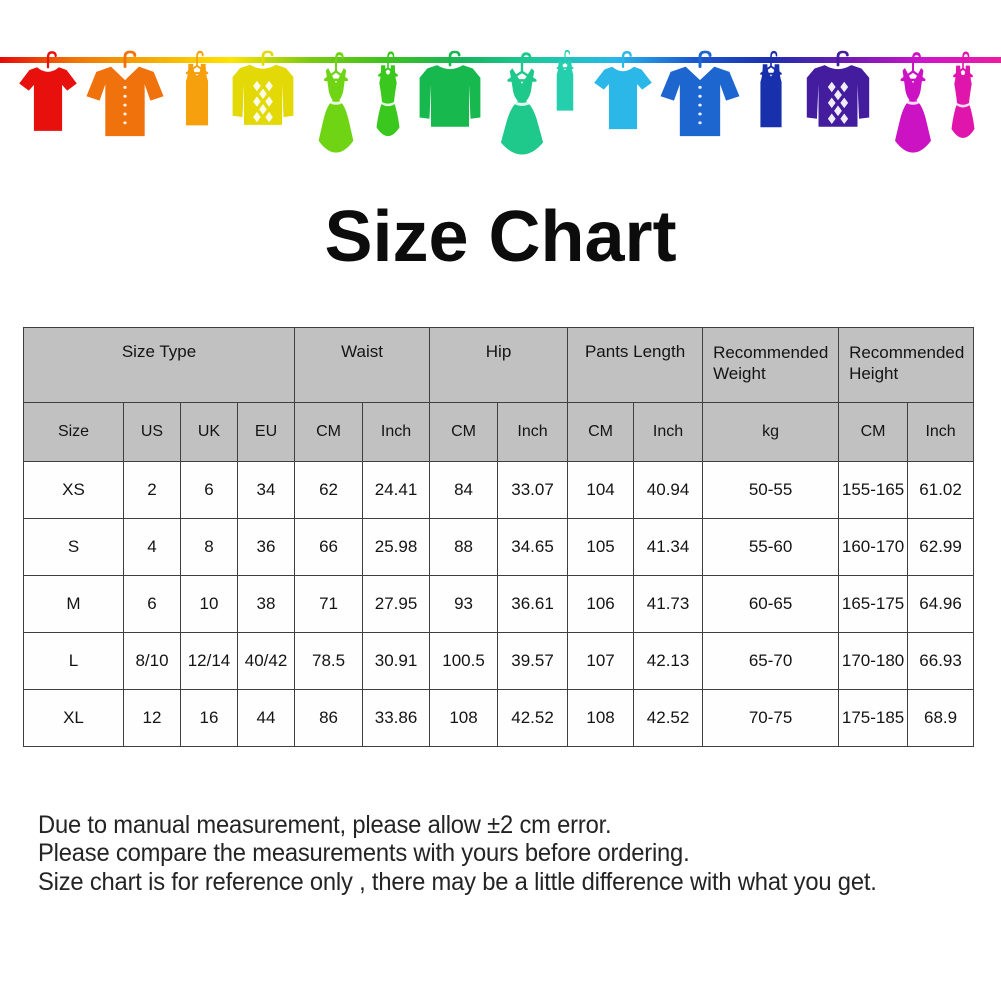 The width and height of the screenshot is (1001, 1001). What do you see at coordinates (601, 603) in the screenshot?
I see `value-cell: 106` at bounding box center [601, 603].